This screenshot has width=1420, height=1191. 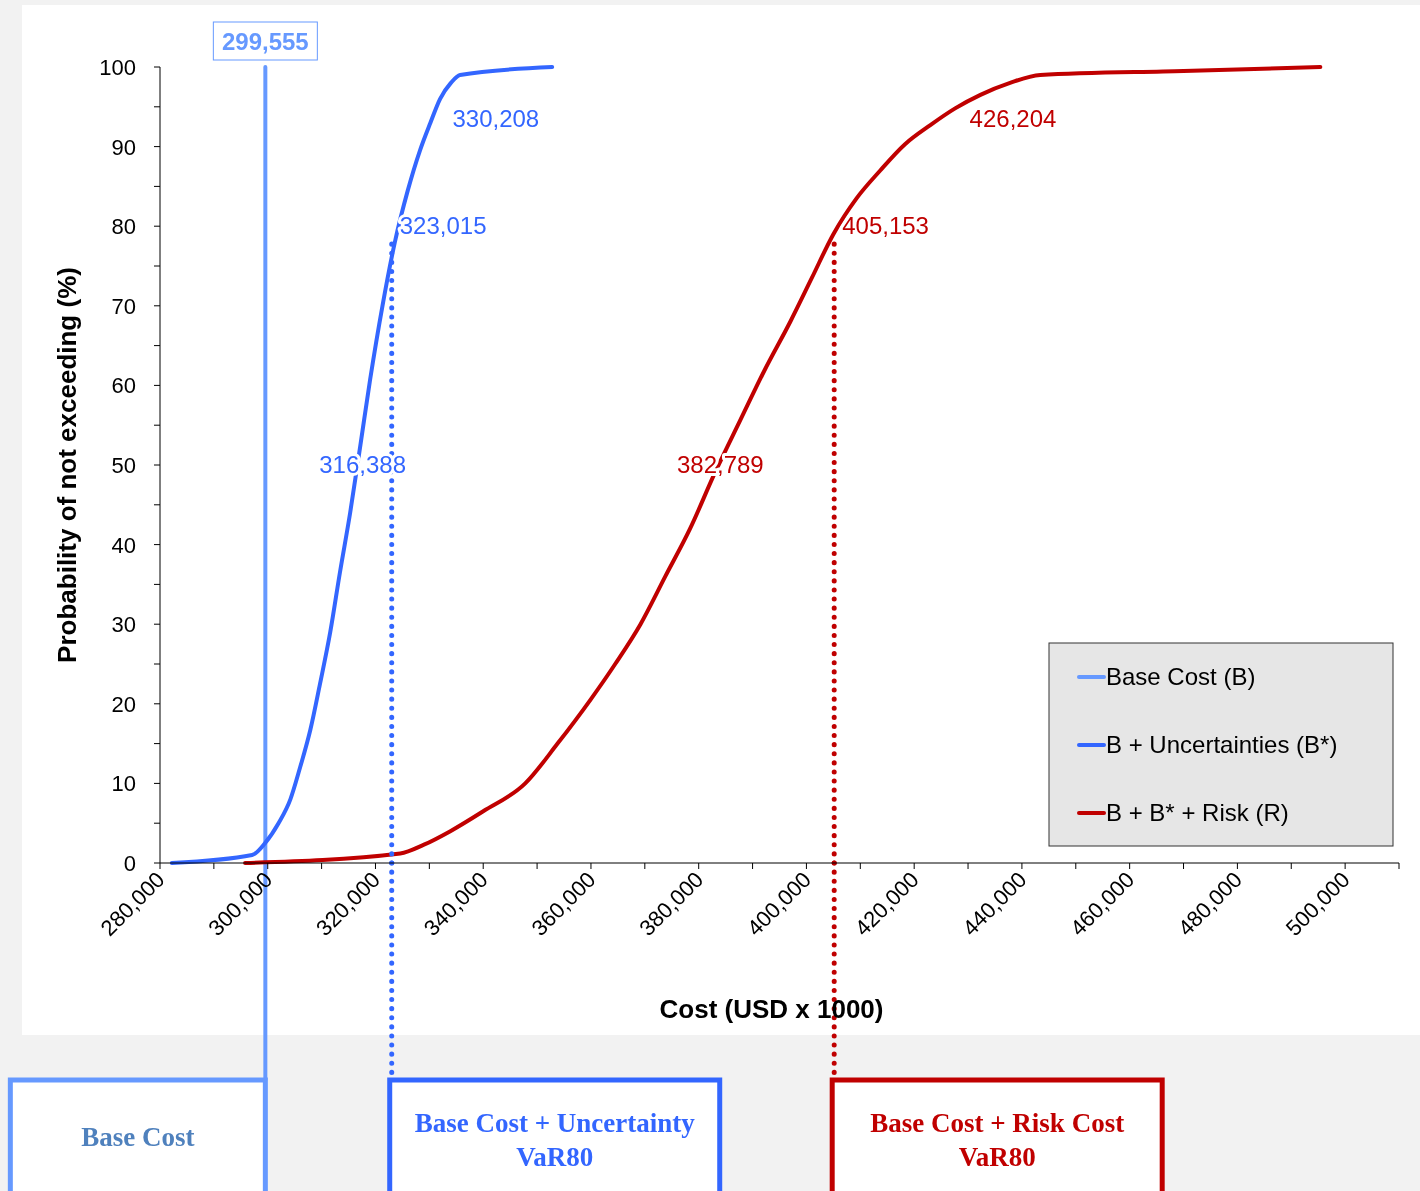 I want to click on legend-label: B + Uncertainties (B*), so click(x=1222, y=744).